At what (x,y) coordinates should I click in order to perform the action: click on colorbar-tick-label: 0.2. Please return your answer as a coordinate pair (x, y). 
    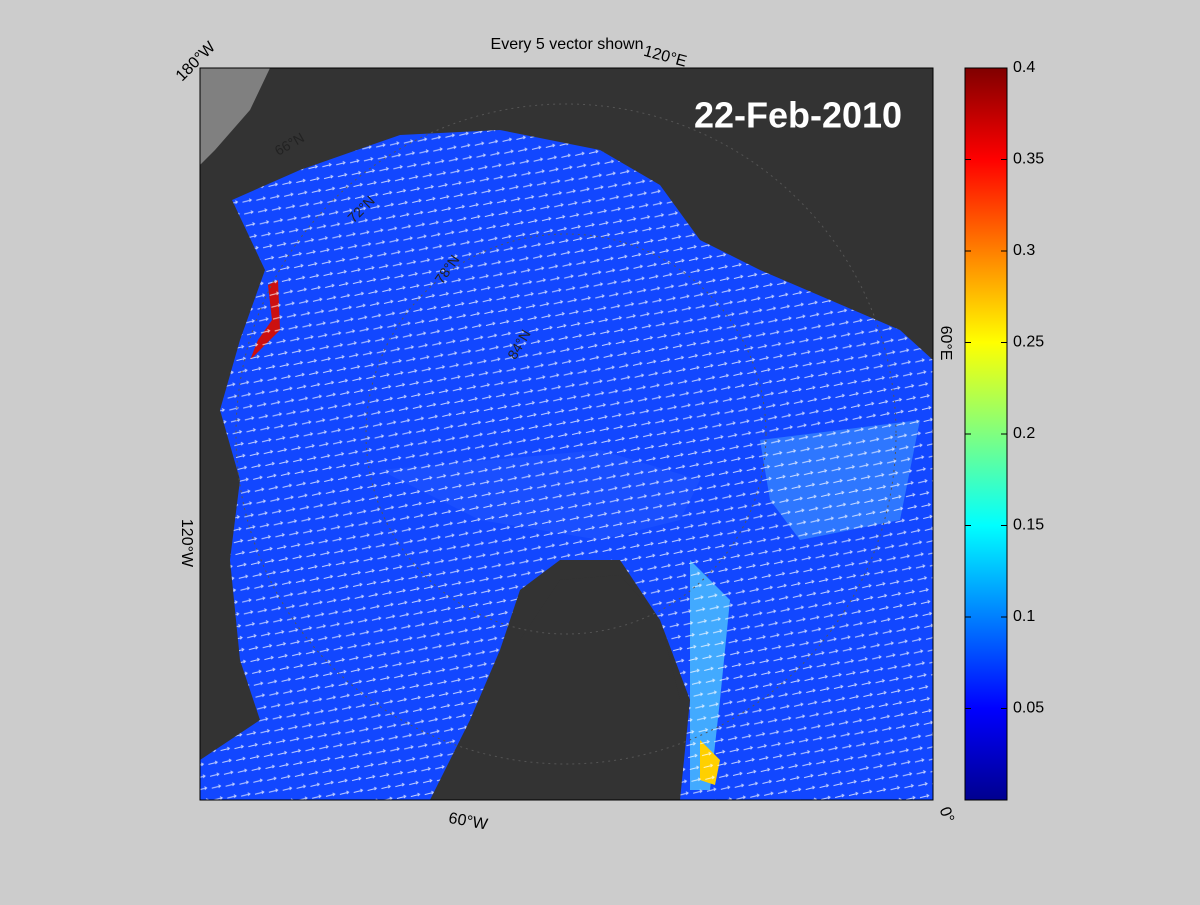
    Looking at the image, I should click on (1024, 433).